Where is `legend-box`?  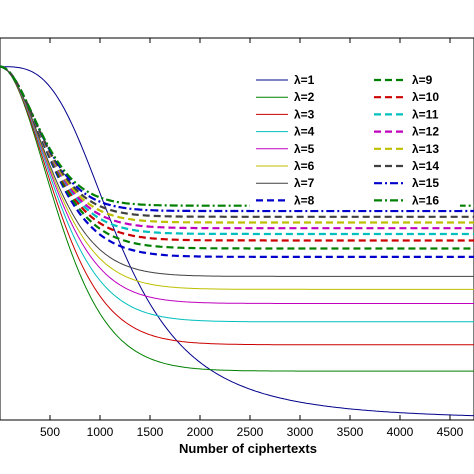 legend-box is located at coordinates (355, 139).